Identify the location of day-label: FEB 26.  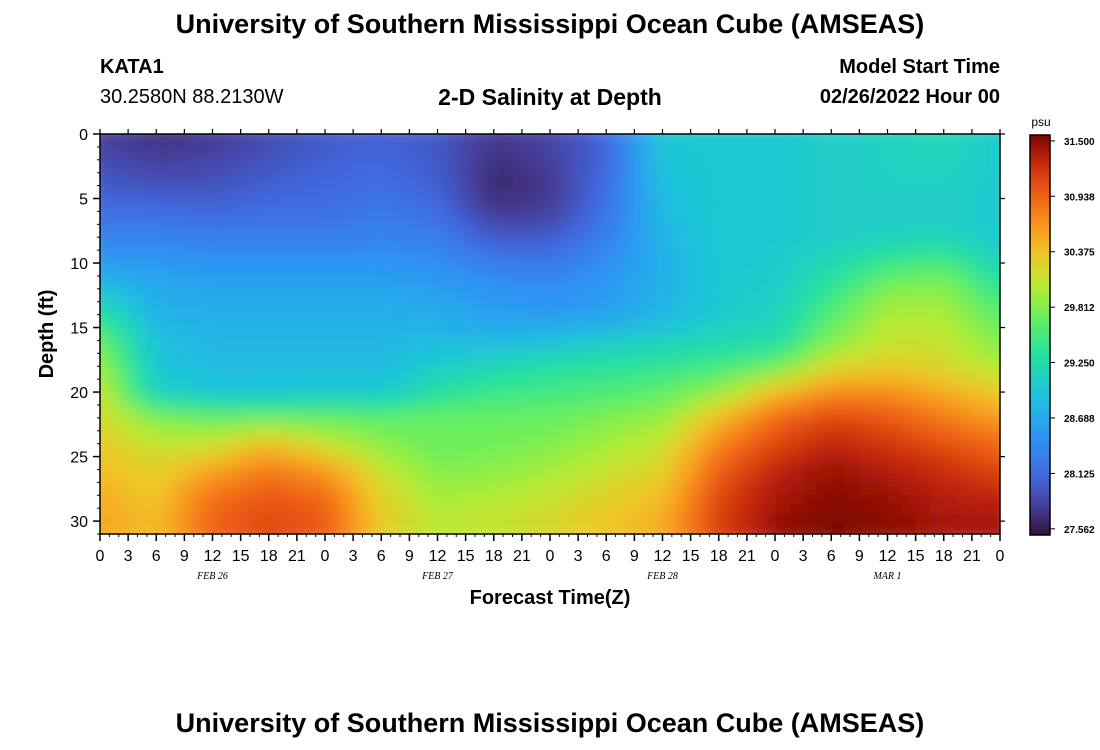
(212, 576).